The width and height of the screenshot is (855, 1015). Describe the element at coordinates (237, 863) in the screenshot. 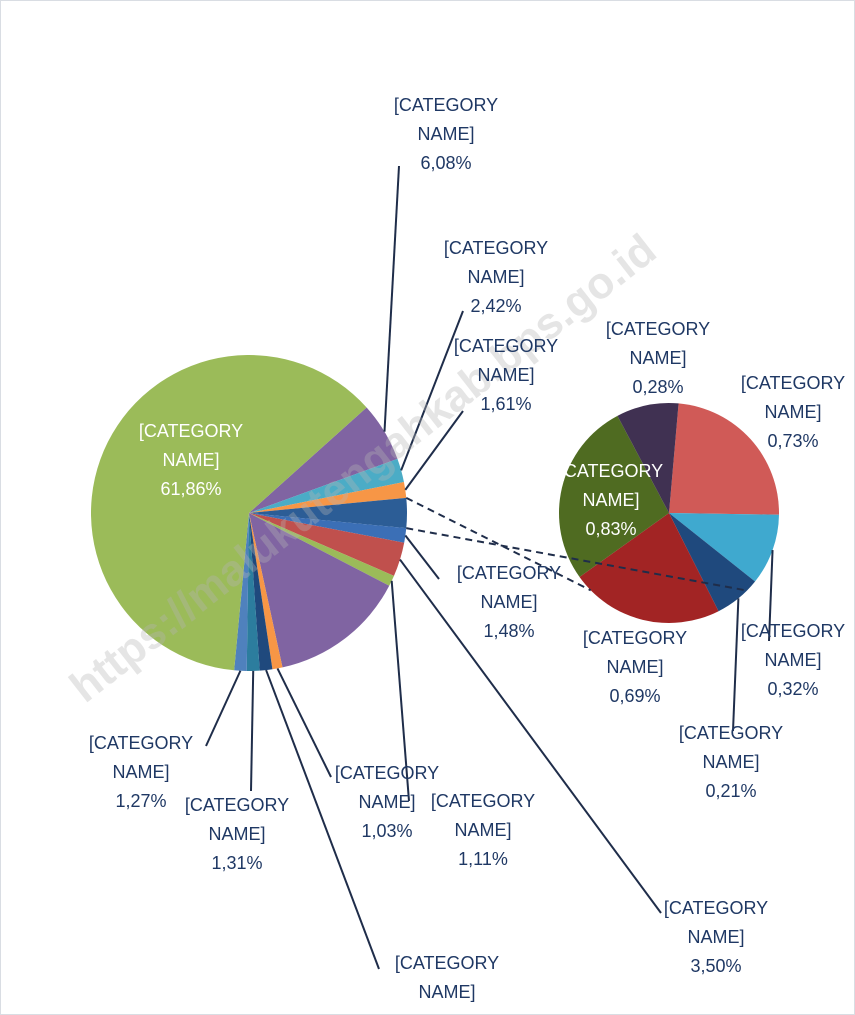

I see `slice-value-label: 1,31%` at that location.